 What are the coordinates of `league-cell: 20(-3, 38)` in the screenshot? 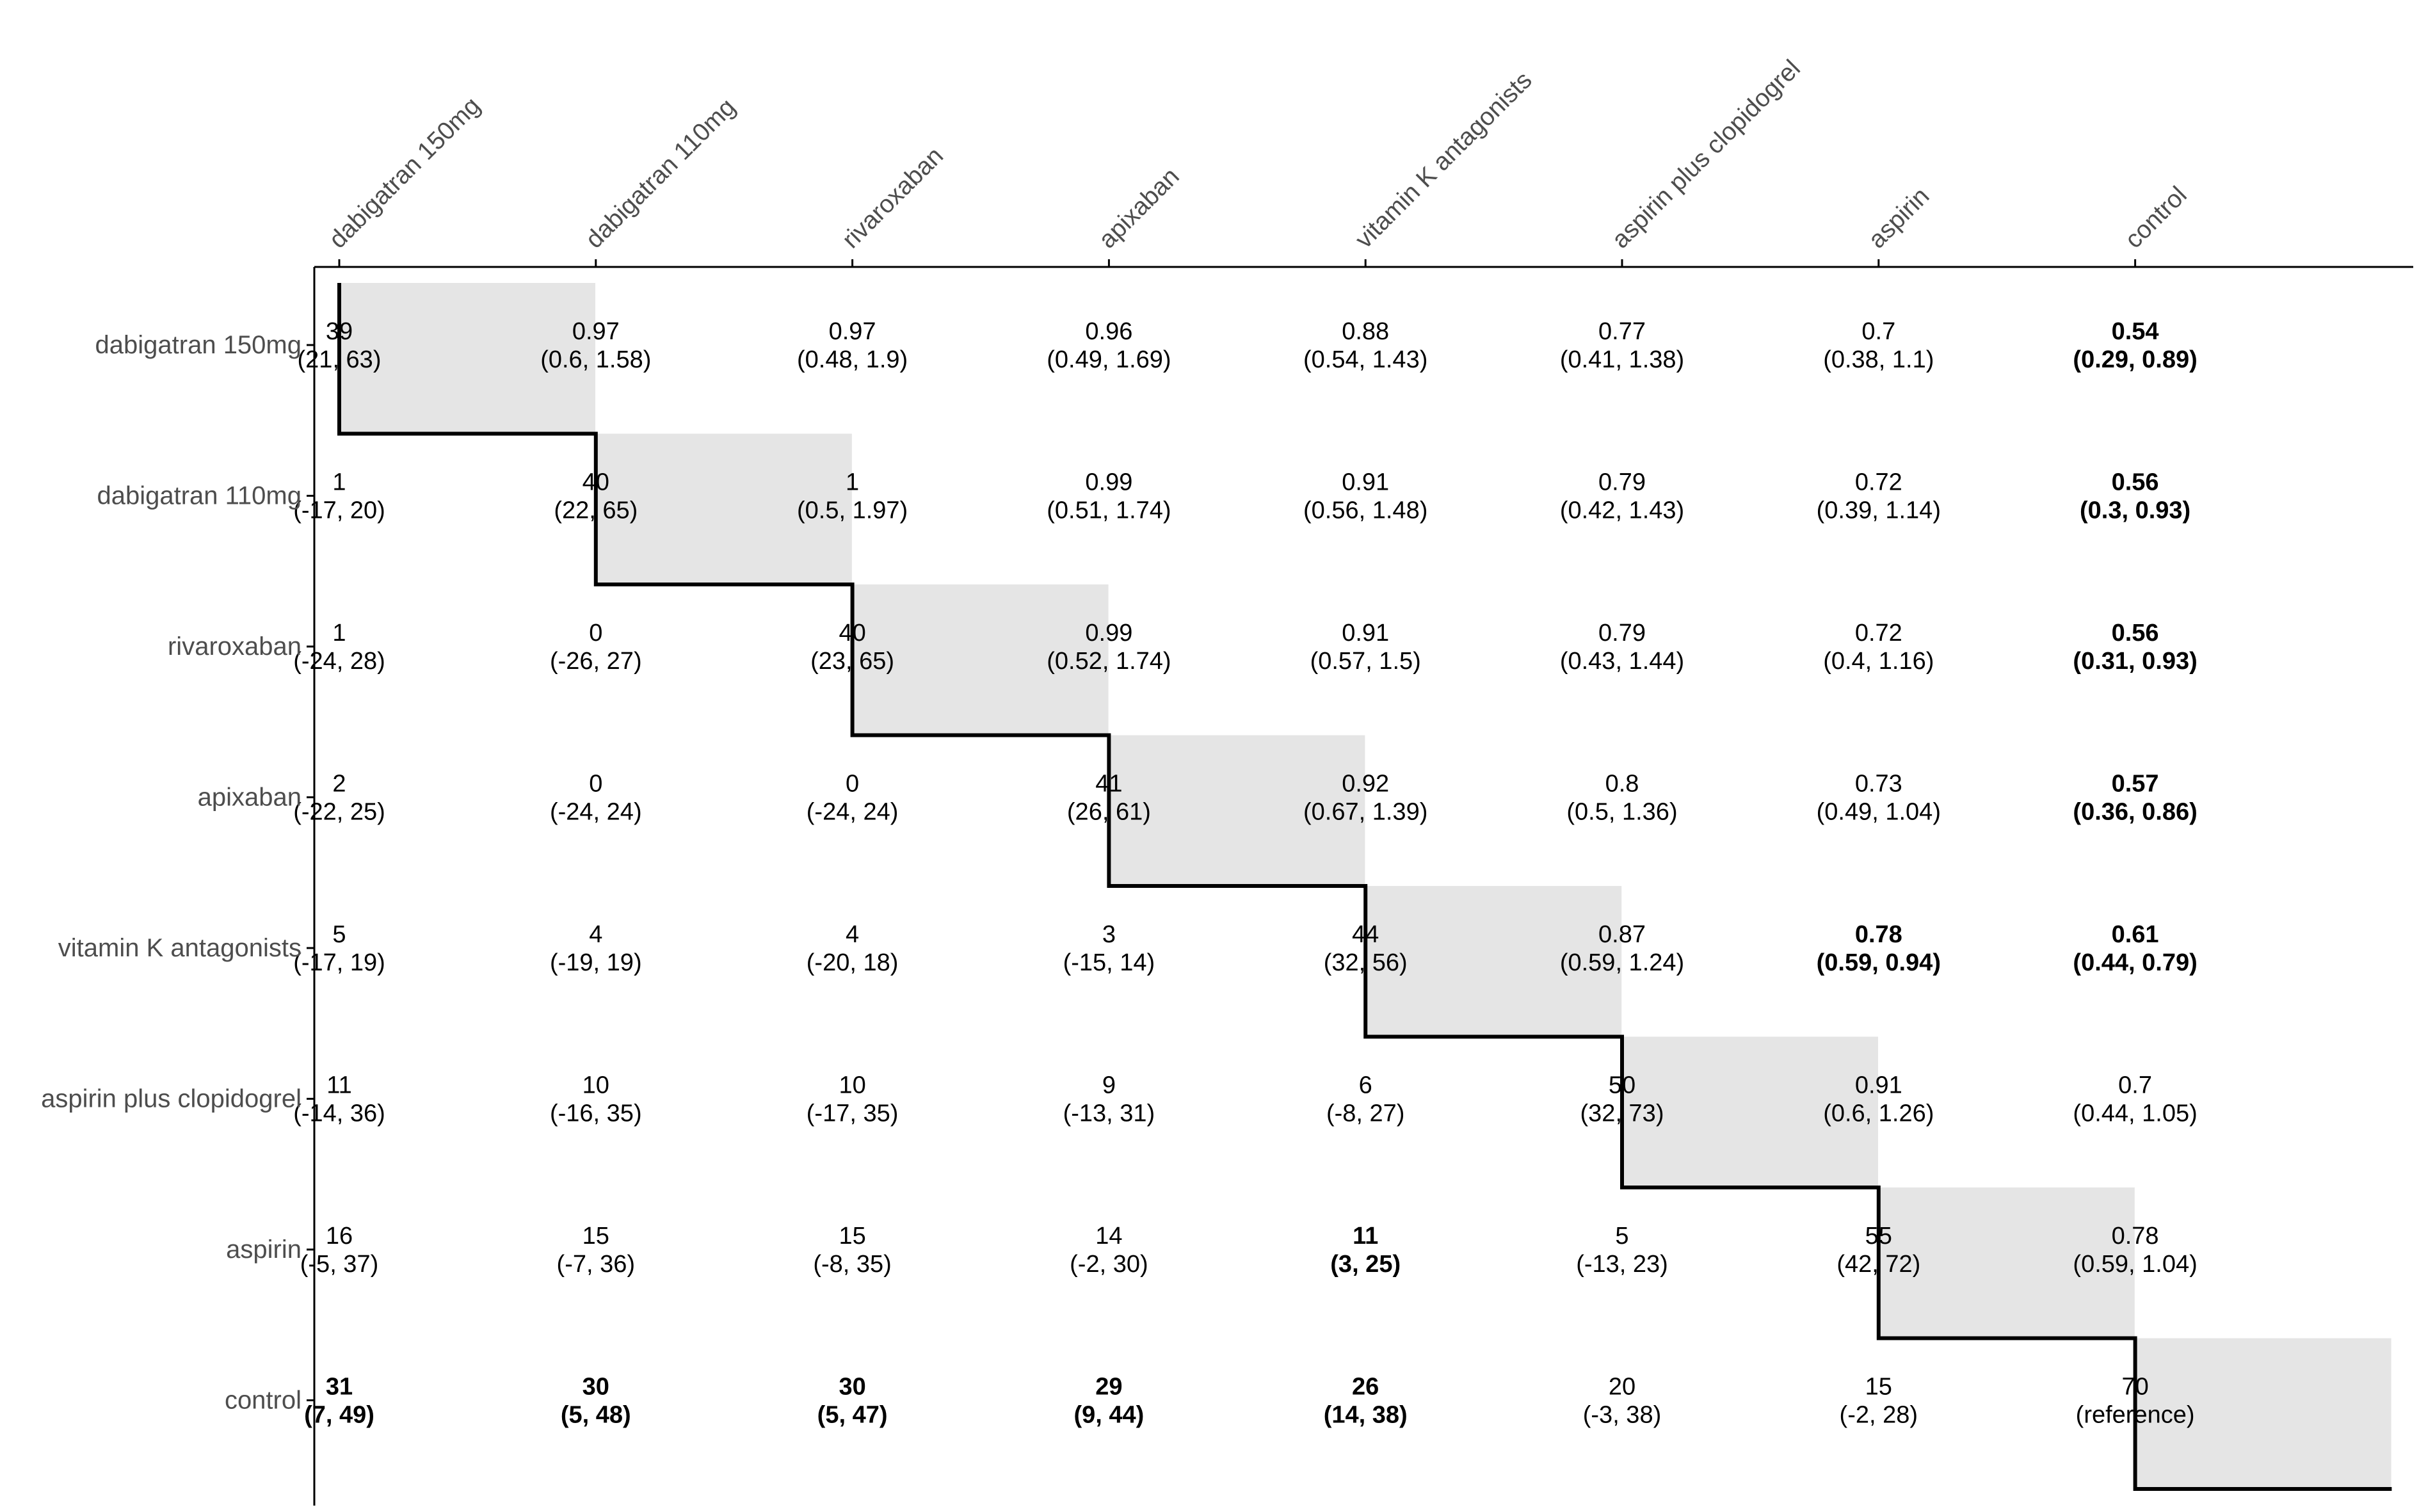 It's located at (1622, 1401).